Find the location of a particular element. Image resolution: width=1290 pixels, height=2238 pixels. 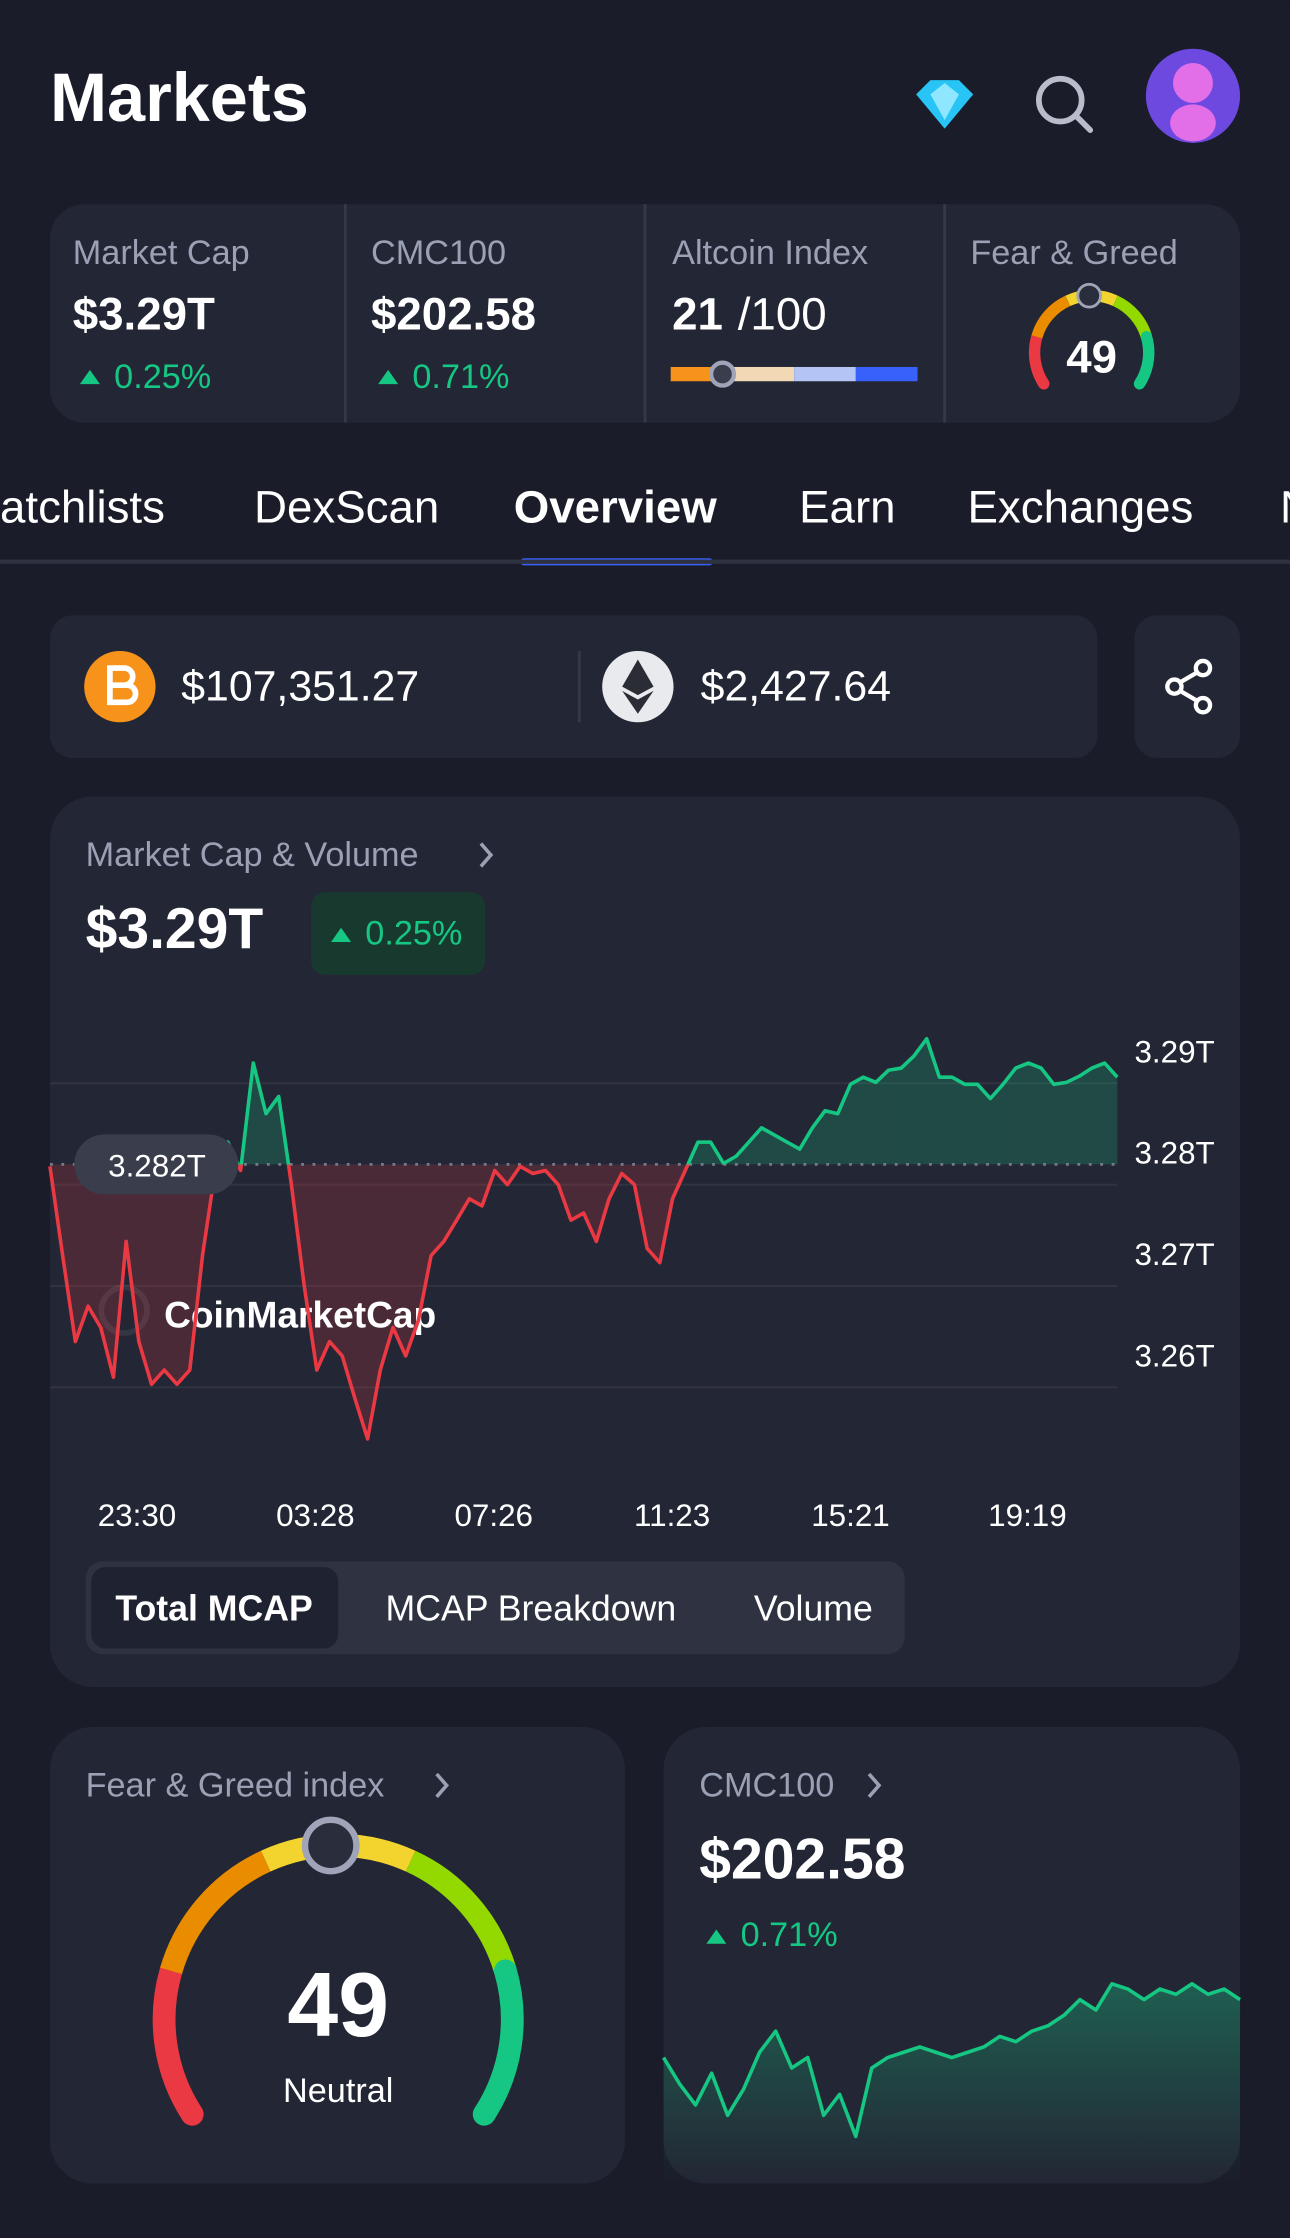

eth-icon is located at coordinates (638, 686).